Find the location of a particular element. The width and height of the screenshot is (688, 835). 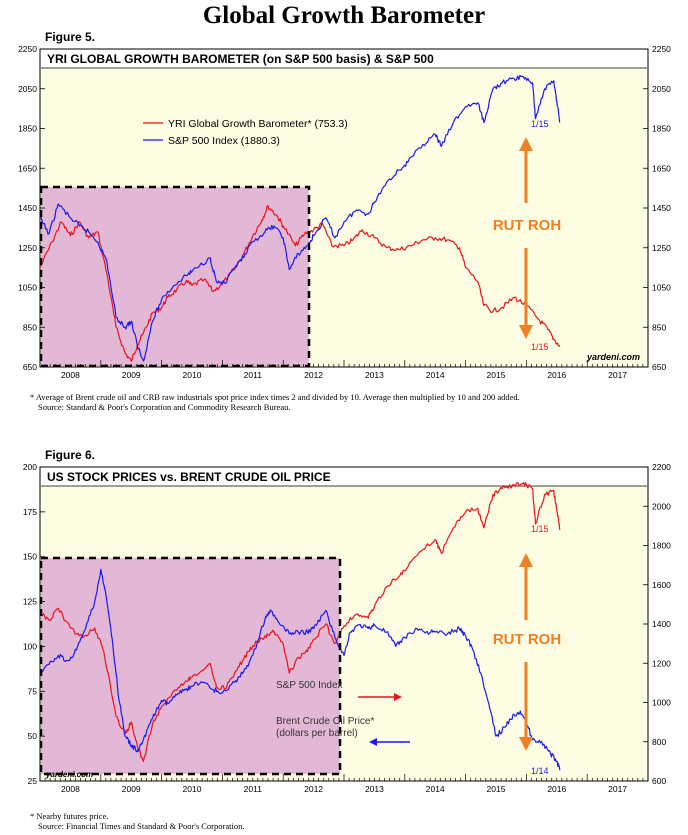

right-tick-label: 1850 is located at coordinates (661, 129).